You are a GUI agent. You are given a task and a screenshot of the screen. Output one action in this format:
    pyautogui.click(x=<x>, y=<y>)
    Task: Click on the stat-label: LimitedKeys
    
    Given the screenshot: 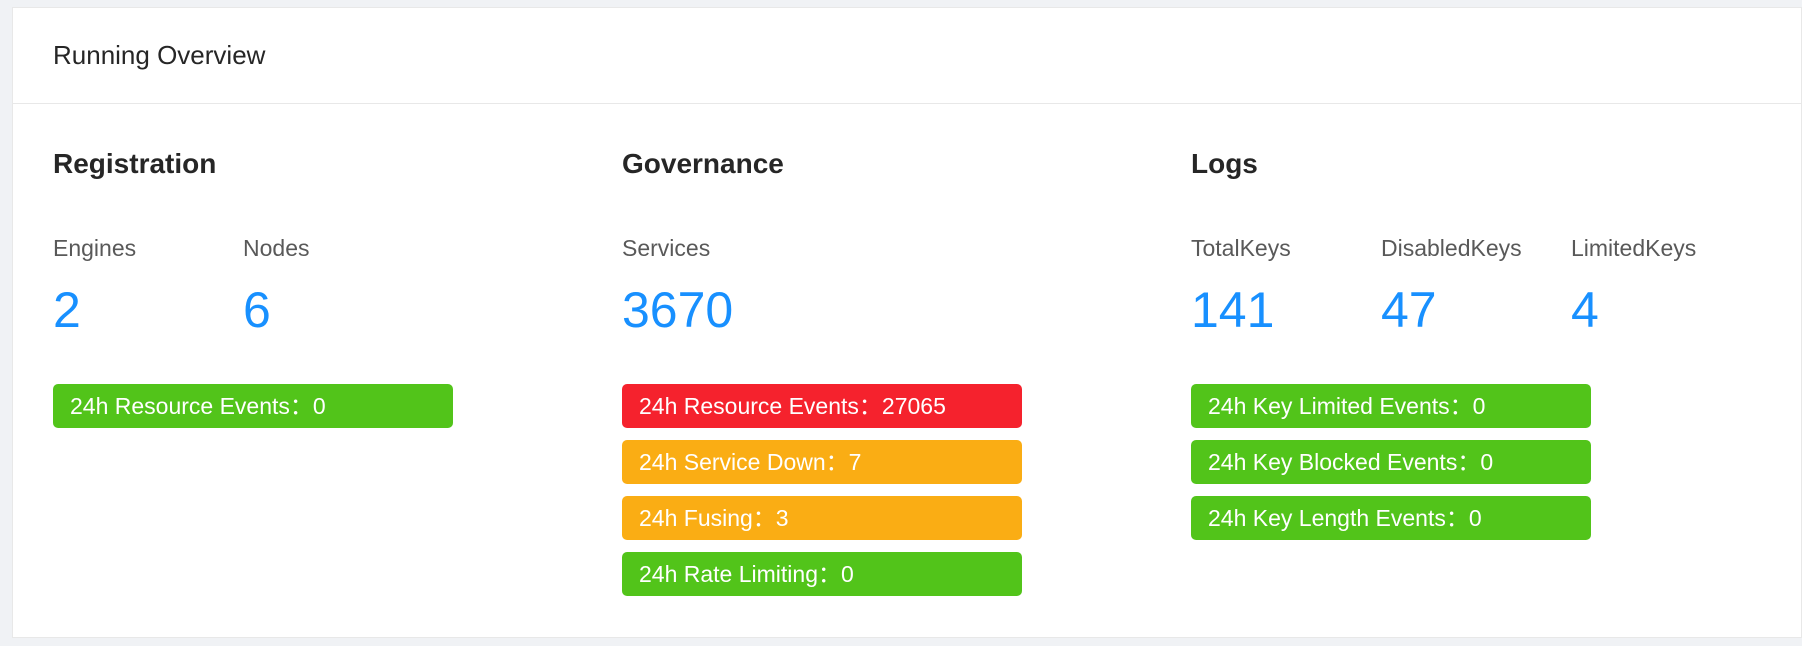 What is the action you would take?
    pyautogui.click(x=1634, y=248)
    